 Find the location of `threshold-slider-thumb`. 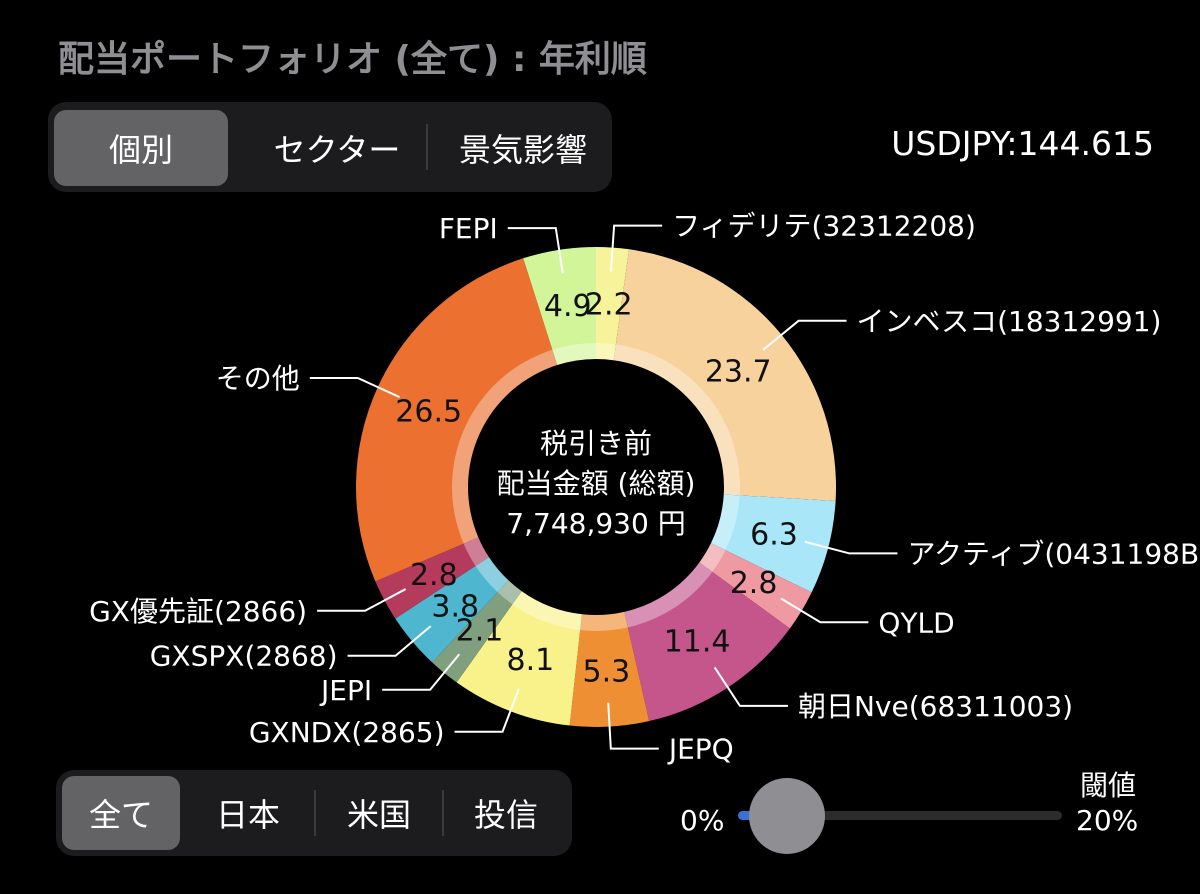

threshold-slider-thumb is located at coordinates (786, 816).